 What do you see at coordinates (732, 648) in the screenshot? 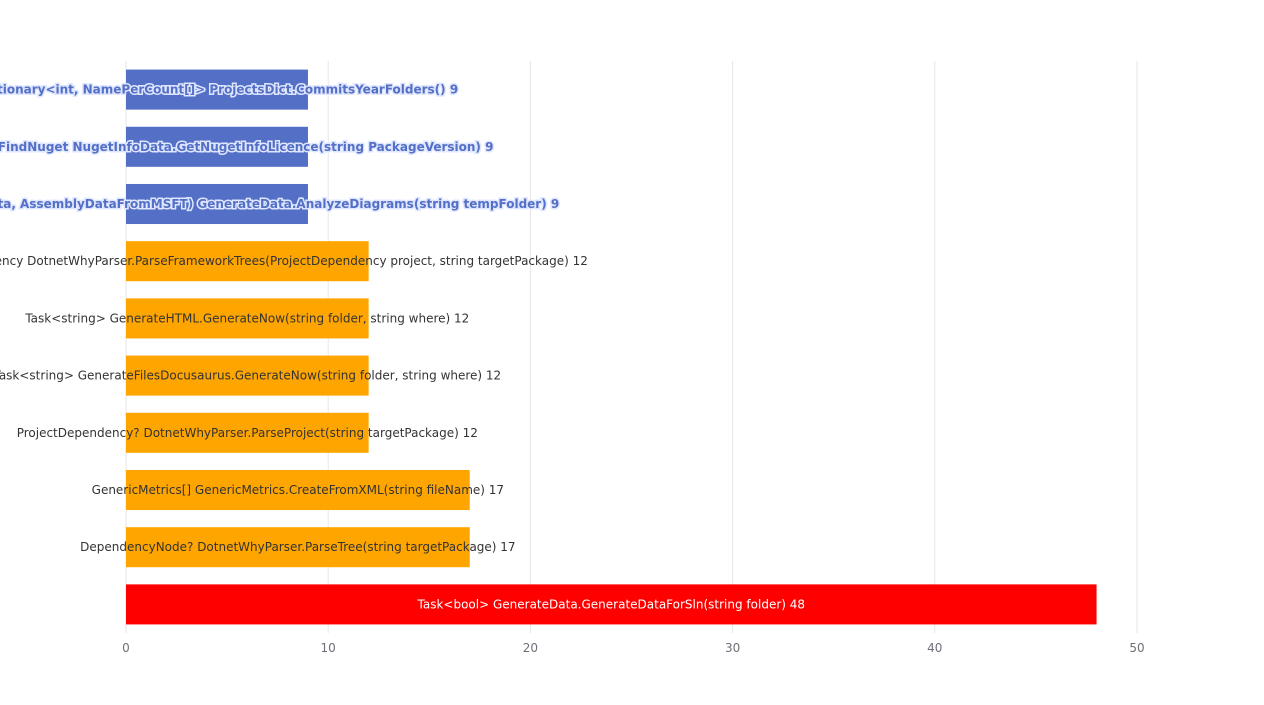
I see `x-tick-label: 30` at bounding box center [732, 648].